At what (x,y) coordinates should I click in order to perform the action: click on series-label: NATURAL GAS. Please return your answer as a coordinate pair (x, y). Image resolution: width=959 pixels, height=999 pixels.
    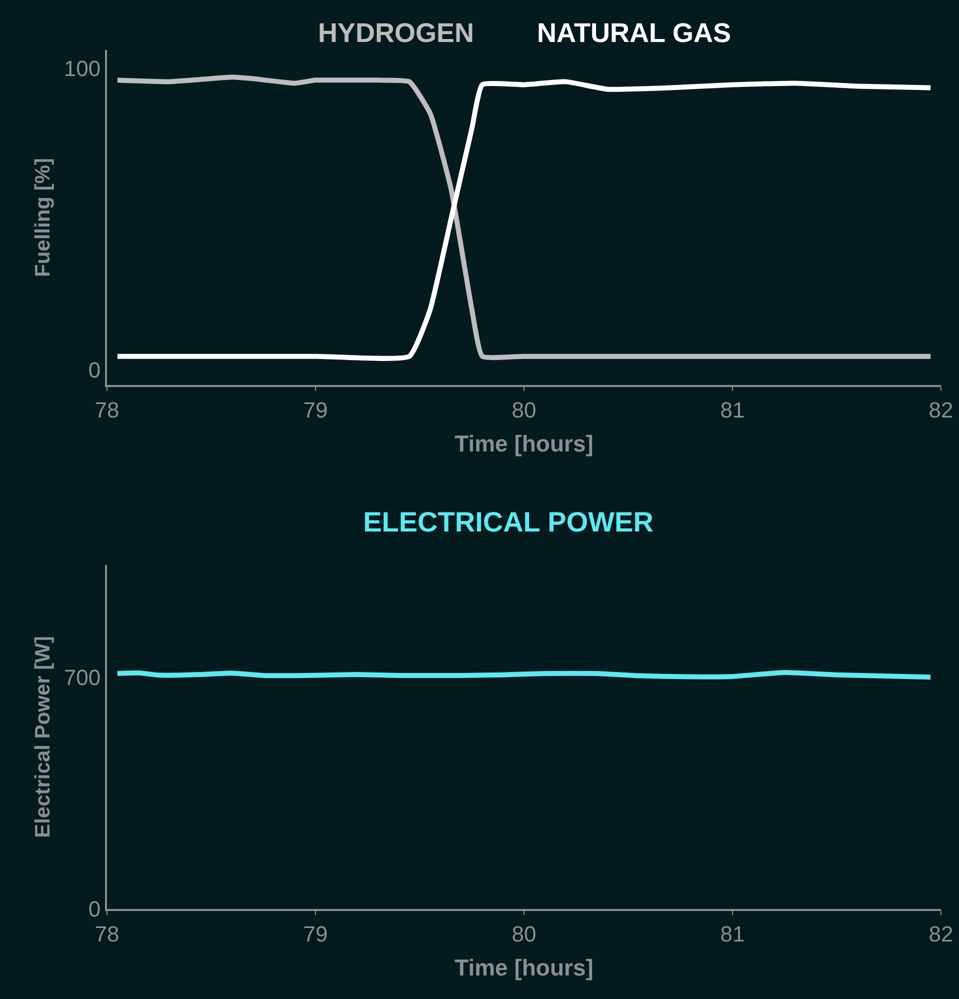
    Looking at the image, I should click on (634, 33).